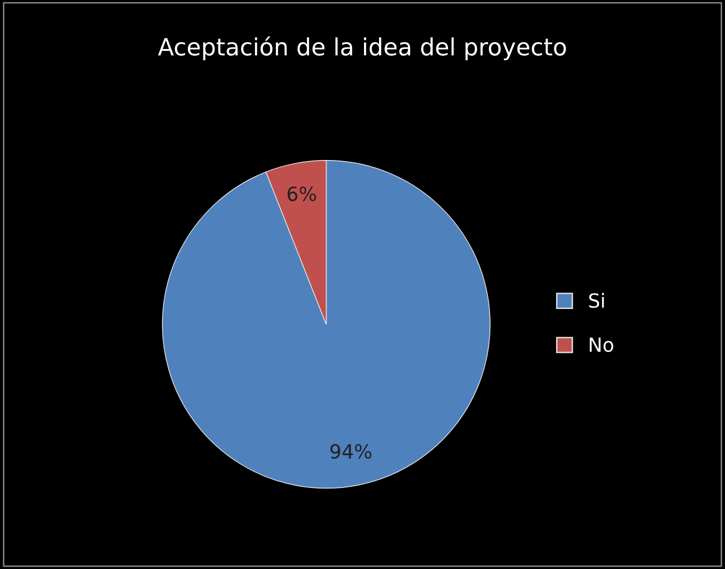  I want to click on legend-label: No, so click(602, 345).